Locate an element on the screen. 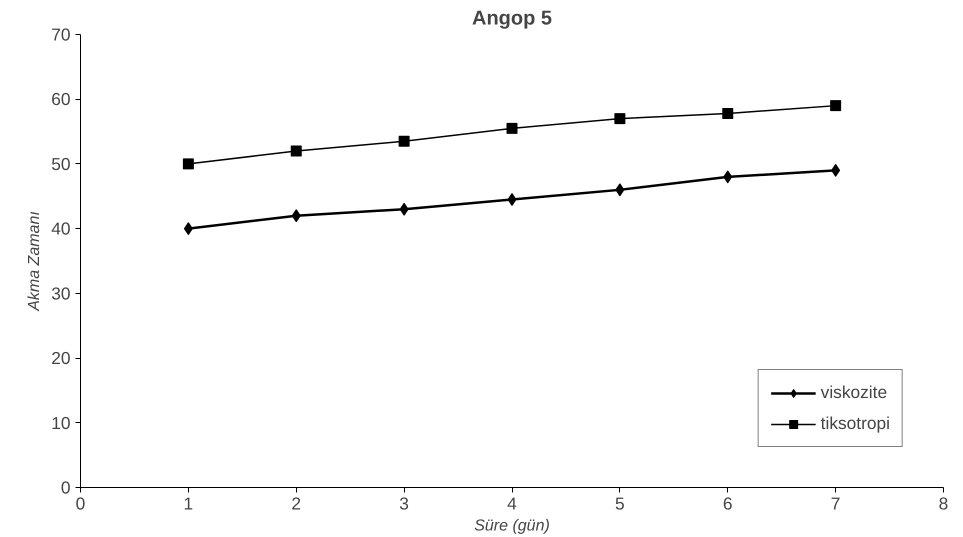 This screenshot has height=537, width=963. x-tick-label: 5 is located at coordinates (620, 504).